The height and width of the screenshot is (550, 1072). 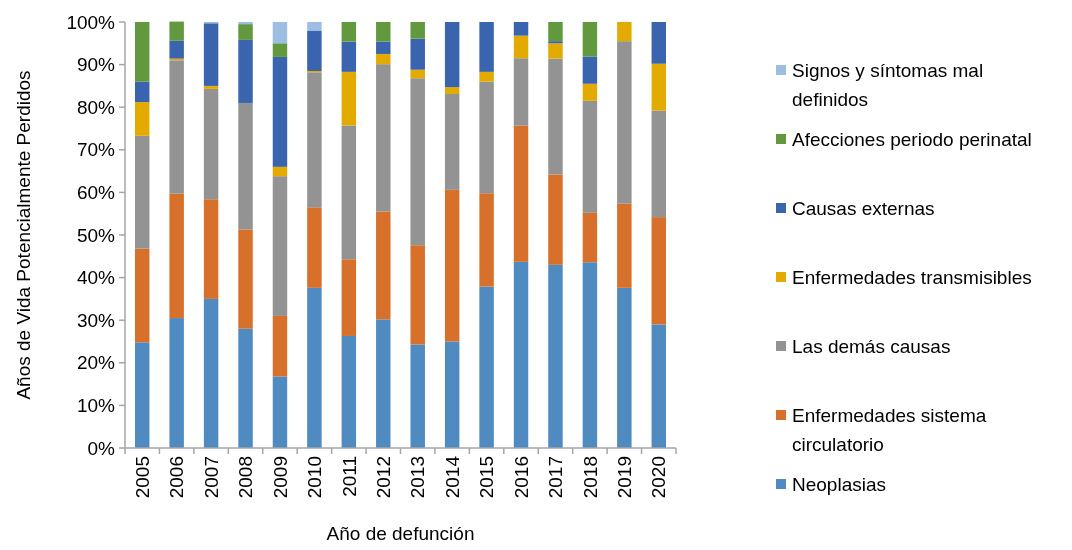 What do you see at coordinates (315, 477) in the screenshot?
I see `x-tick-label: 2010` at bounding box center [315, 477].